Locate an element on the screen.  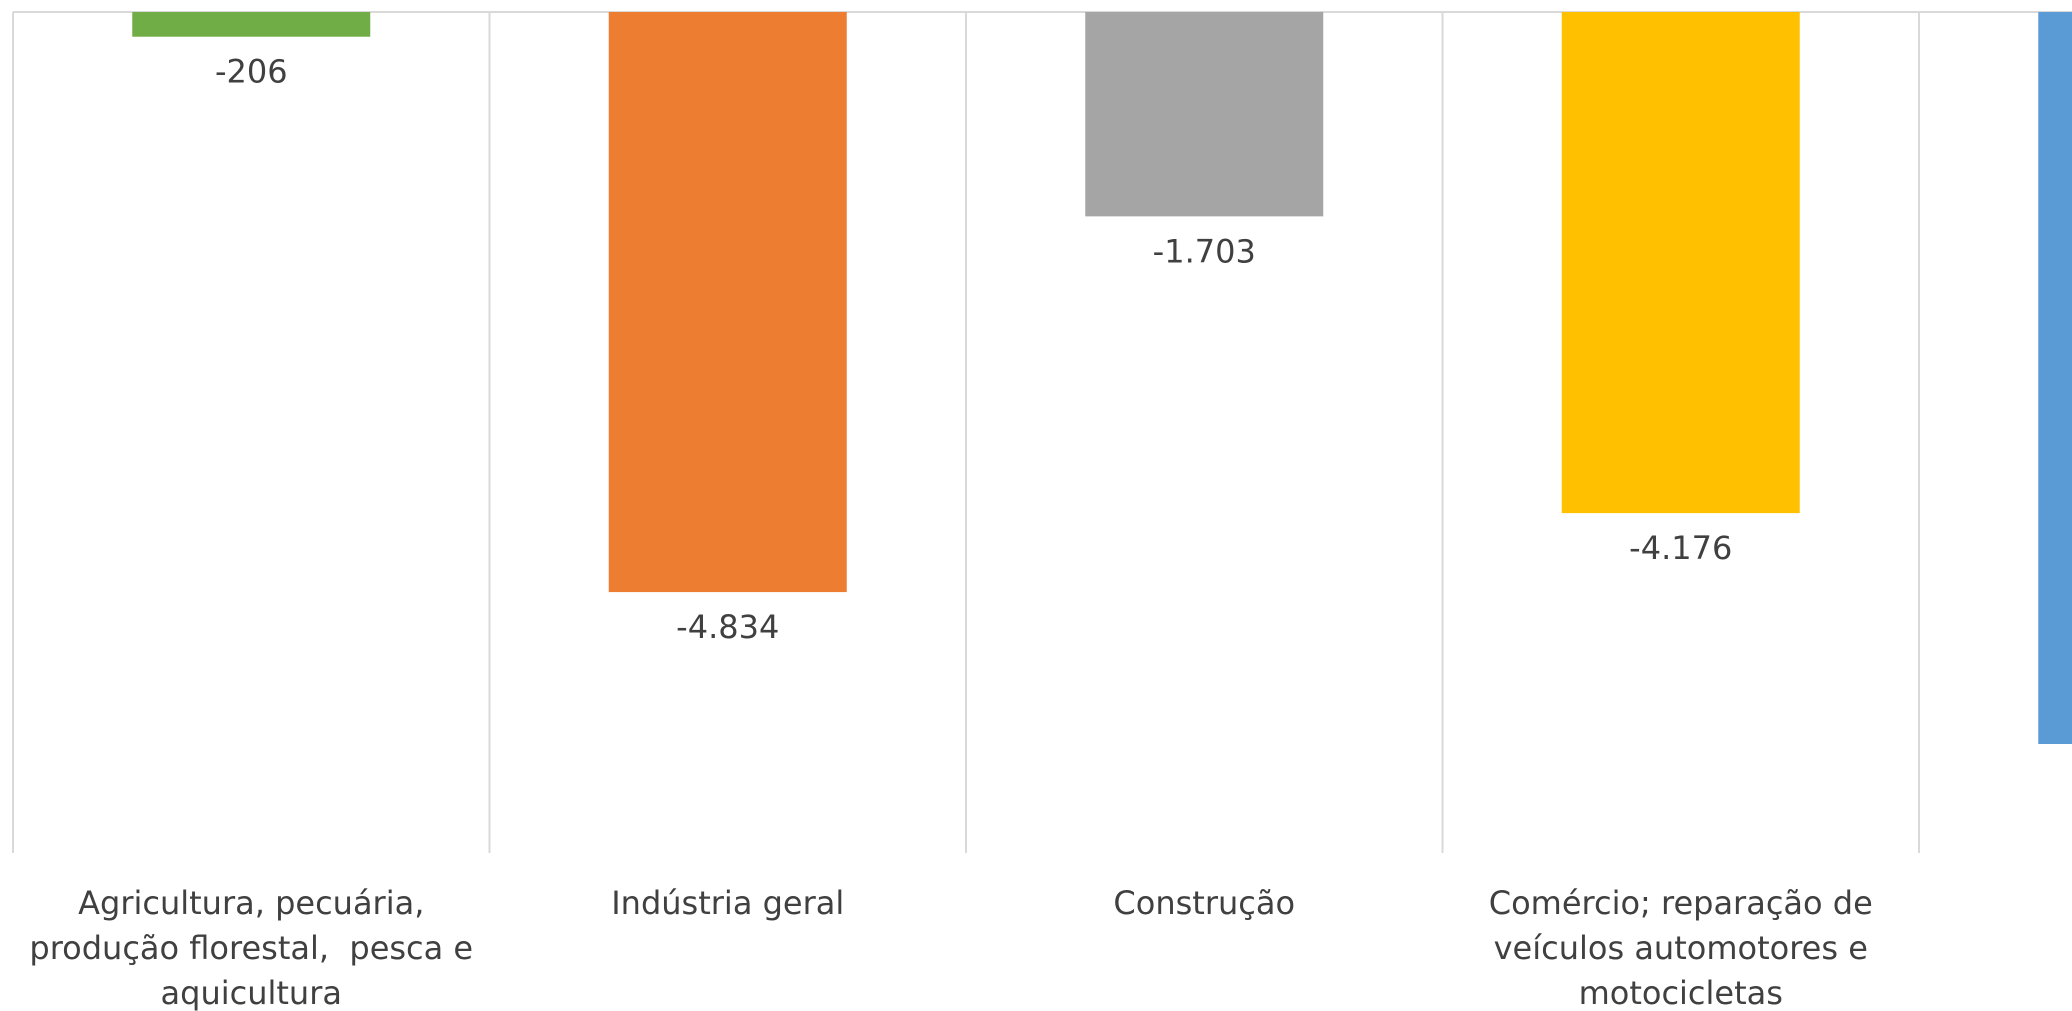
category-label: veículos automotores e is located at coordinates (1681, 948).